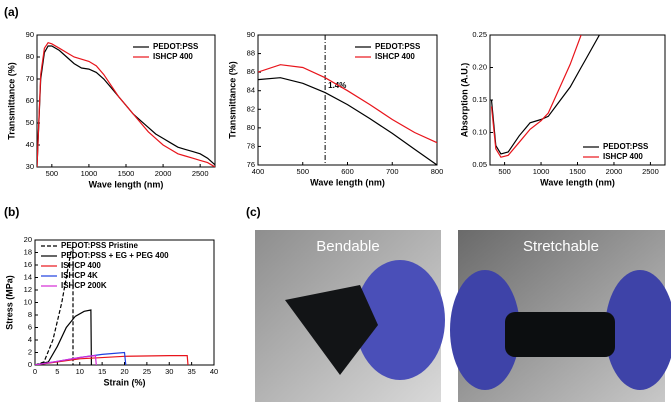  I want to click on legend-label: ISHCP 4K, so click(79, 275).